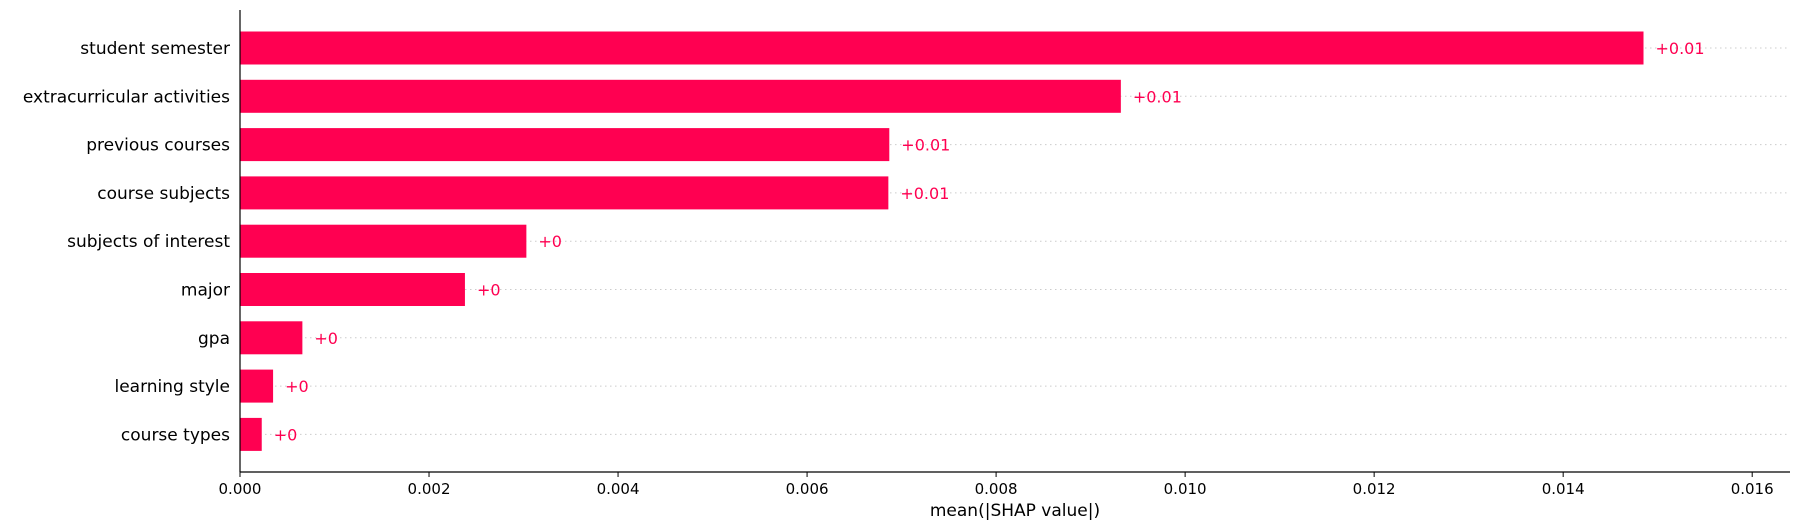  What do you see at coordinates (1563, 489) in the screenshot?
I see `x-tick-label: 0.014` at bounding box center [1563, 489].